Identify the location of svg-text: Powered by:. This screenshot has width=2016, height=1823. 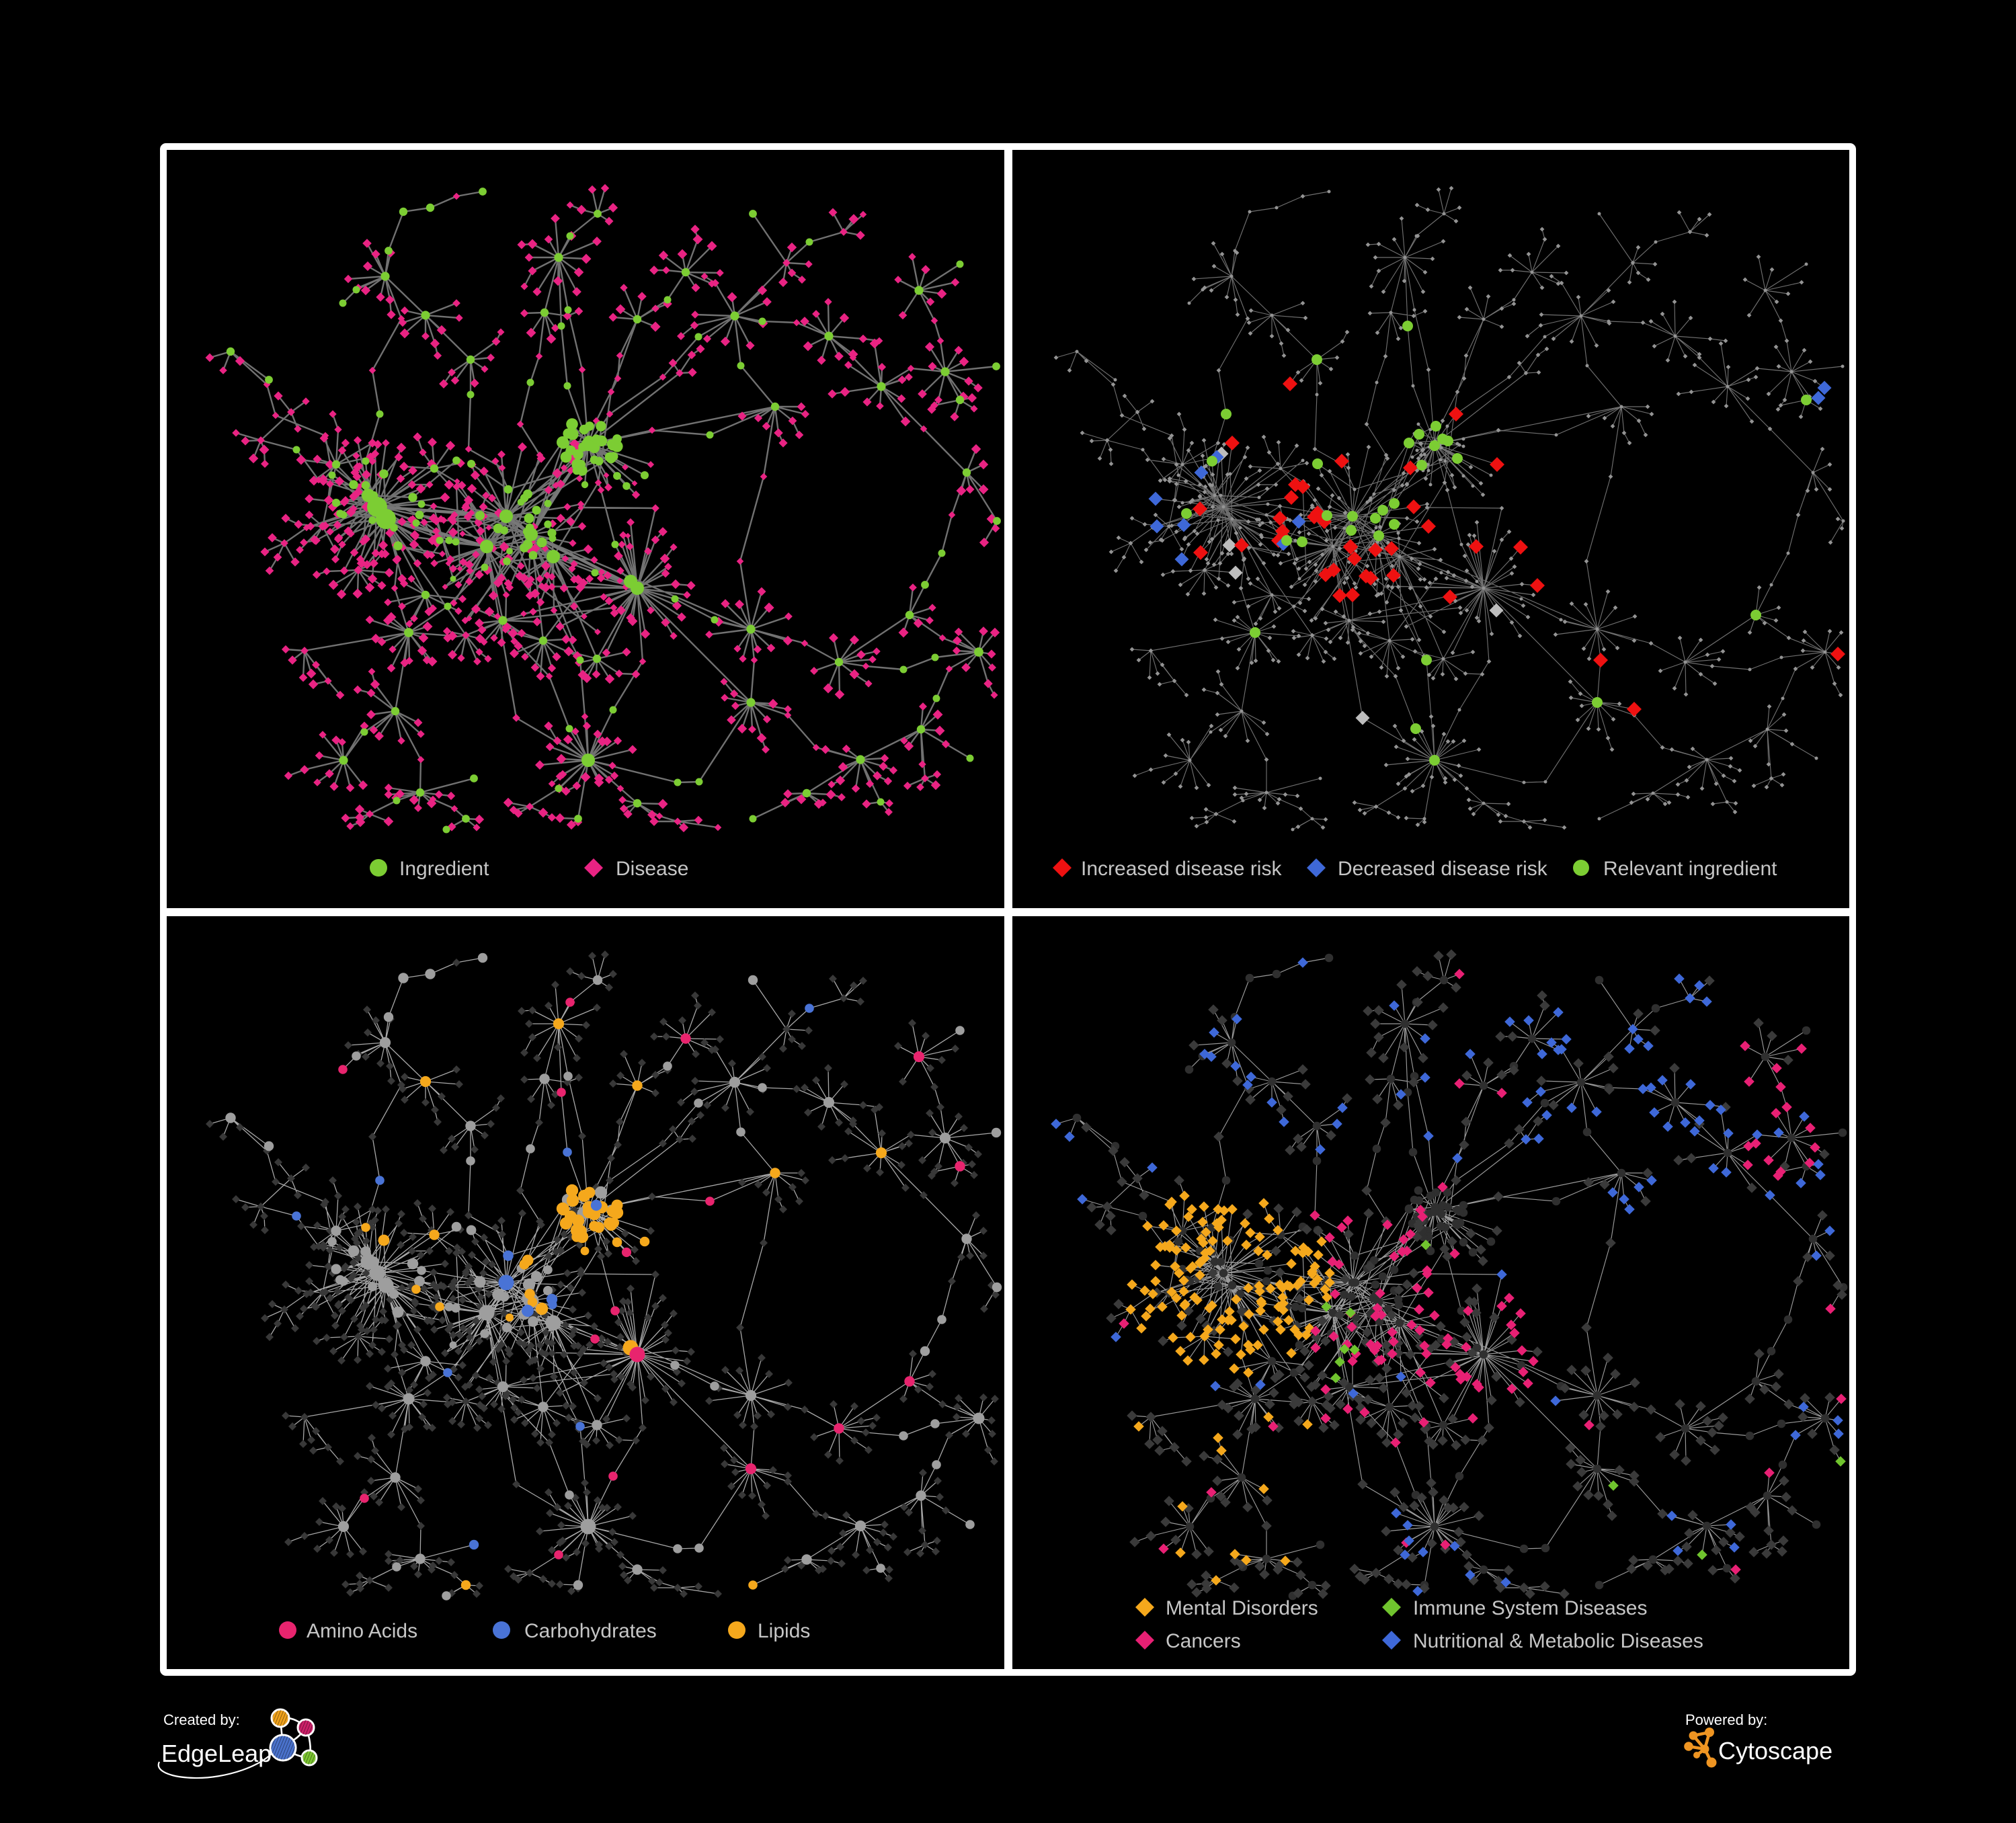
(1726, 1719).